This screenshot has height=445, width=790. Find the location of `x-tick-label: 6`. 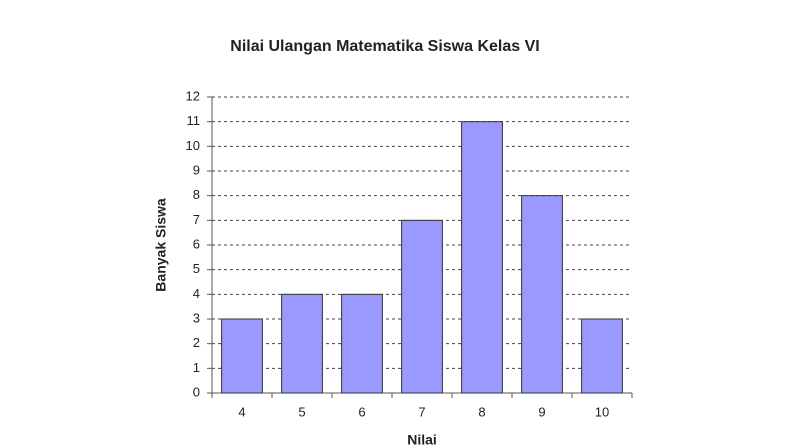

x-tick-label: 6 is located at coordinates (361, 411).